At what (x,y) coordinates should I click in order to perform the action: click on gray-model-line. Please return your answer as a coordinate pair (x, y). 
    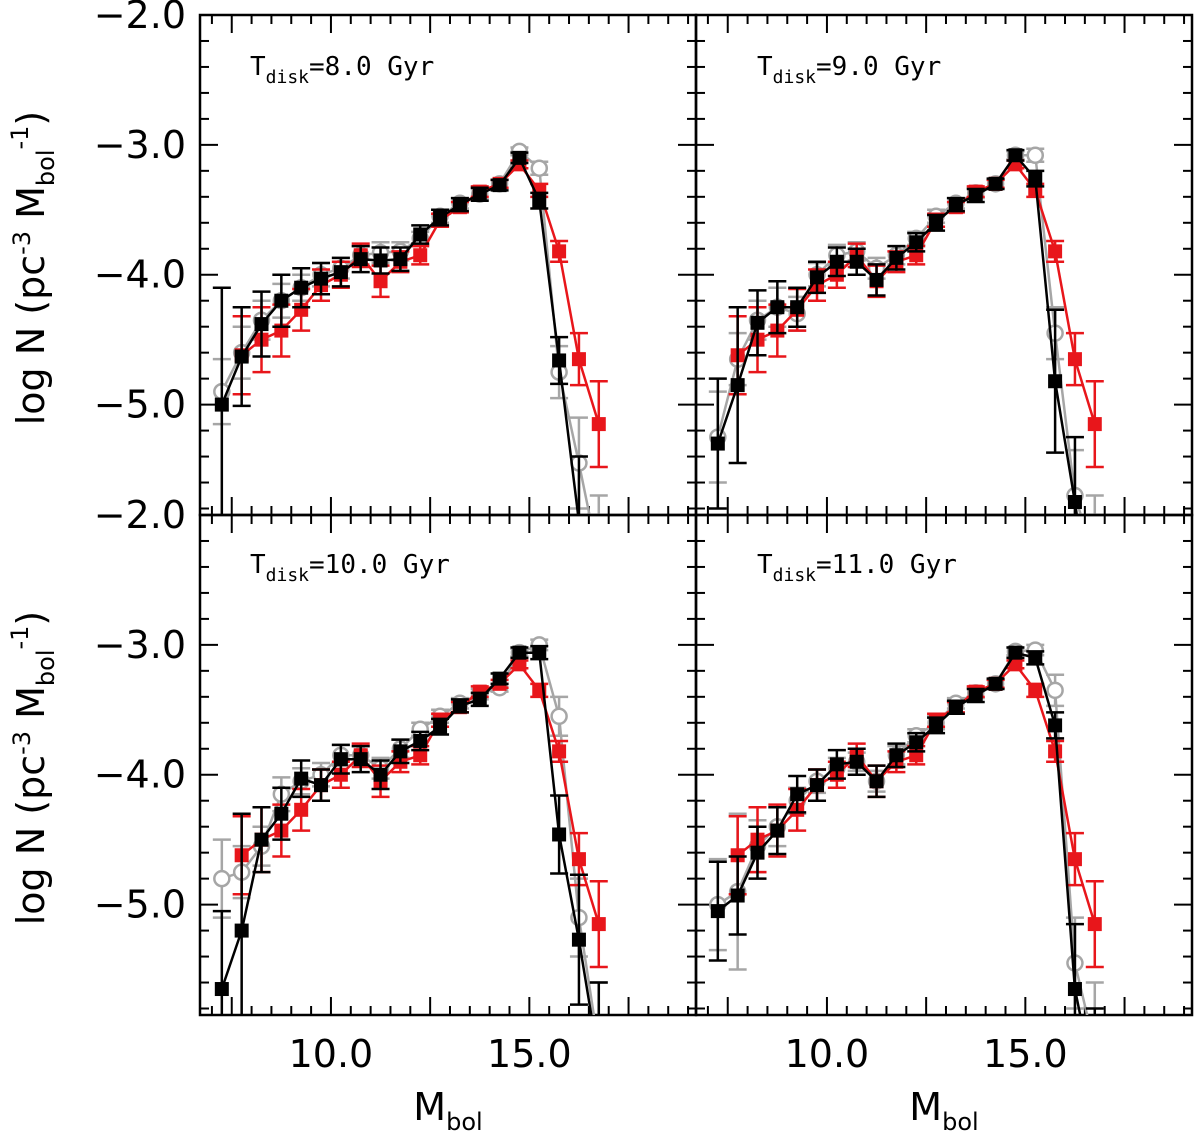
    Looking at the image, I should click on (408, 829).